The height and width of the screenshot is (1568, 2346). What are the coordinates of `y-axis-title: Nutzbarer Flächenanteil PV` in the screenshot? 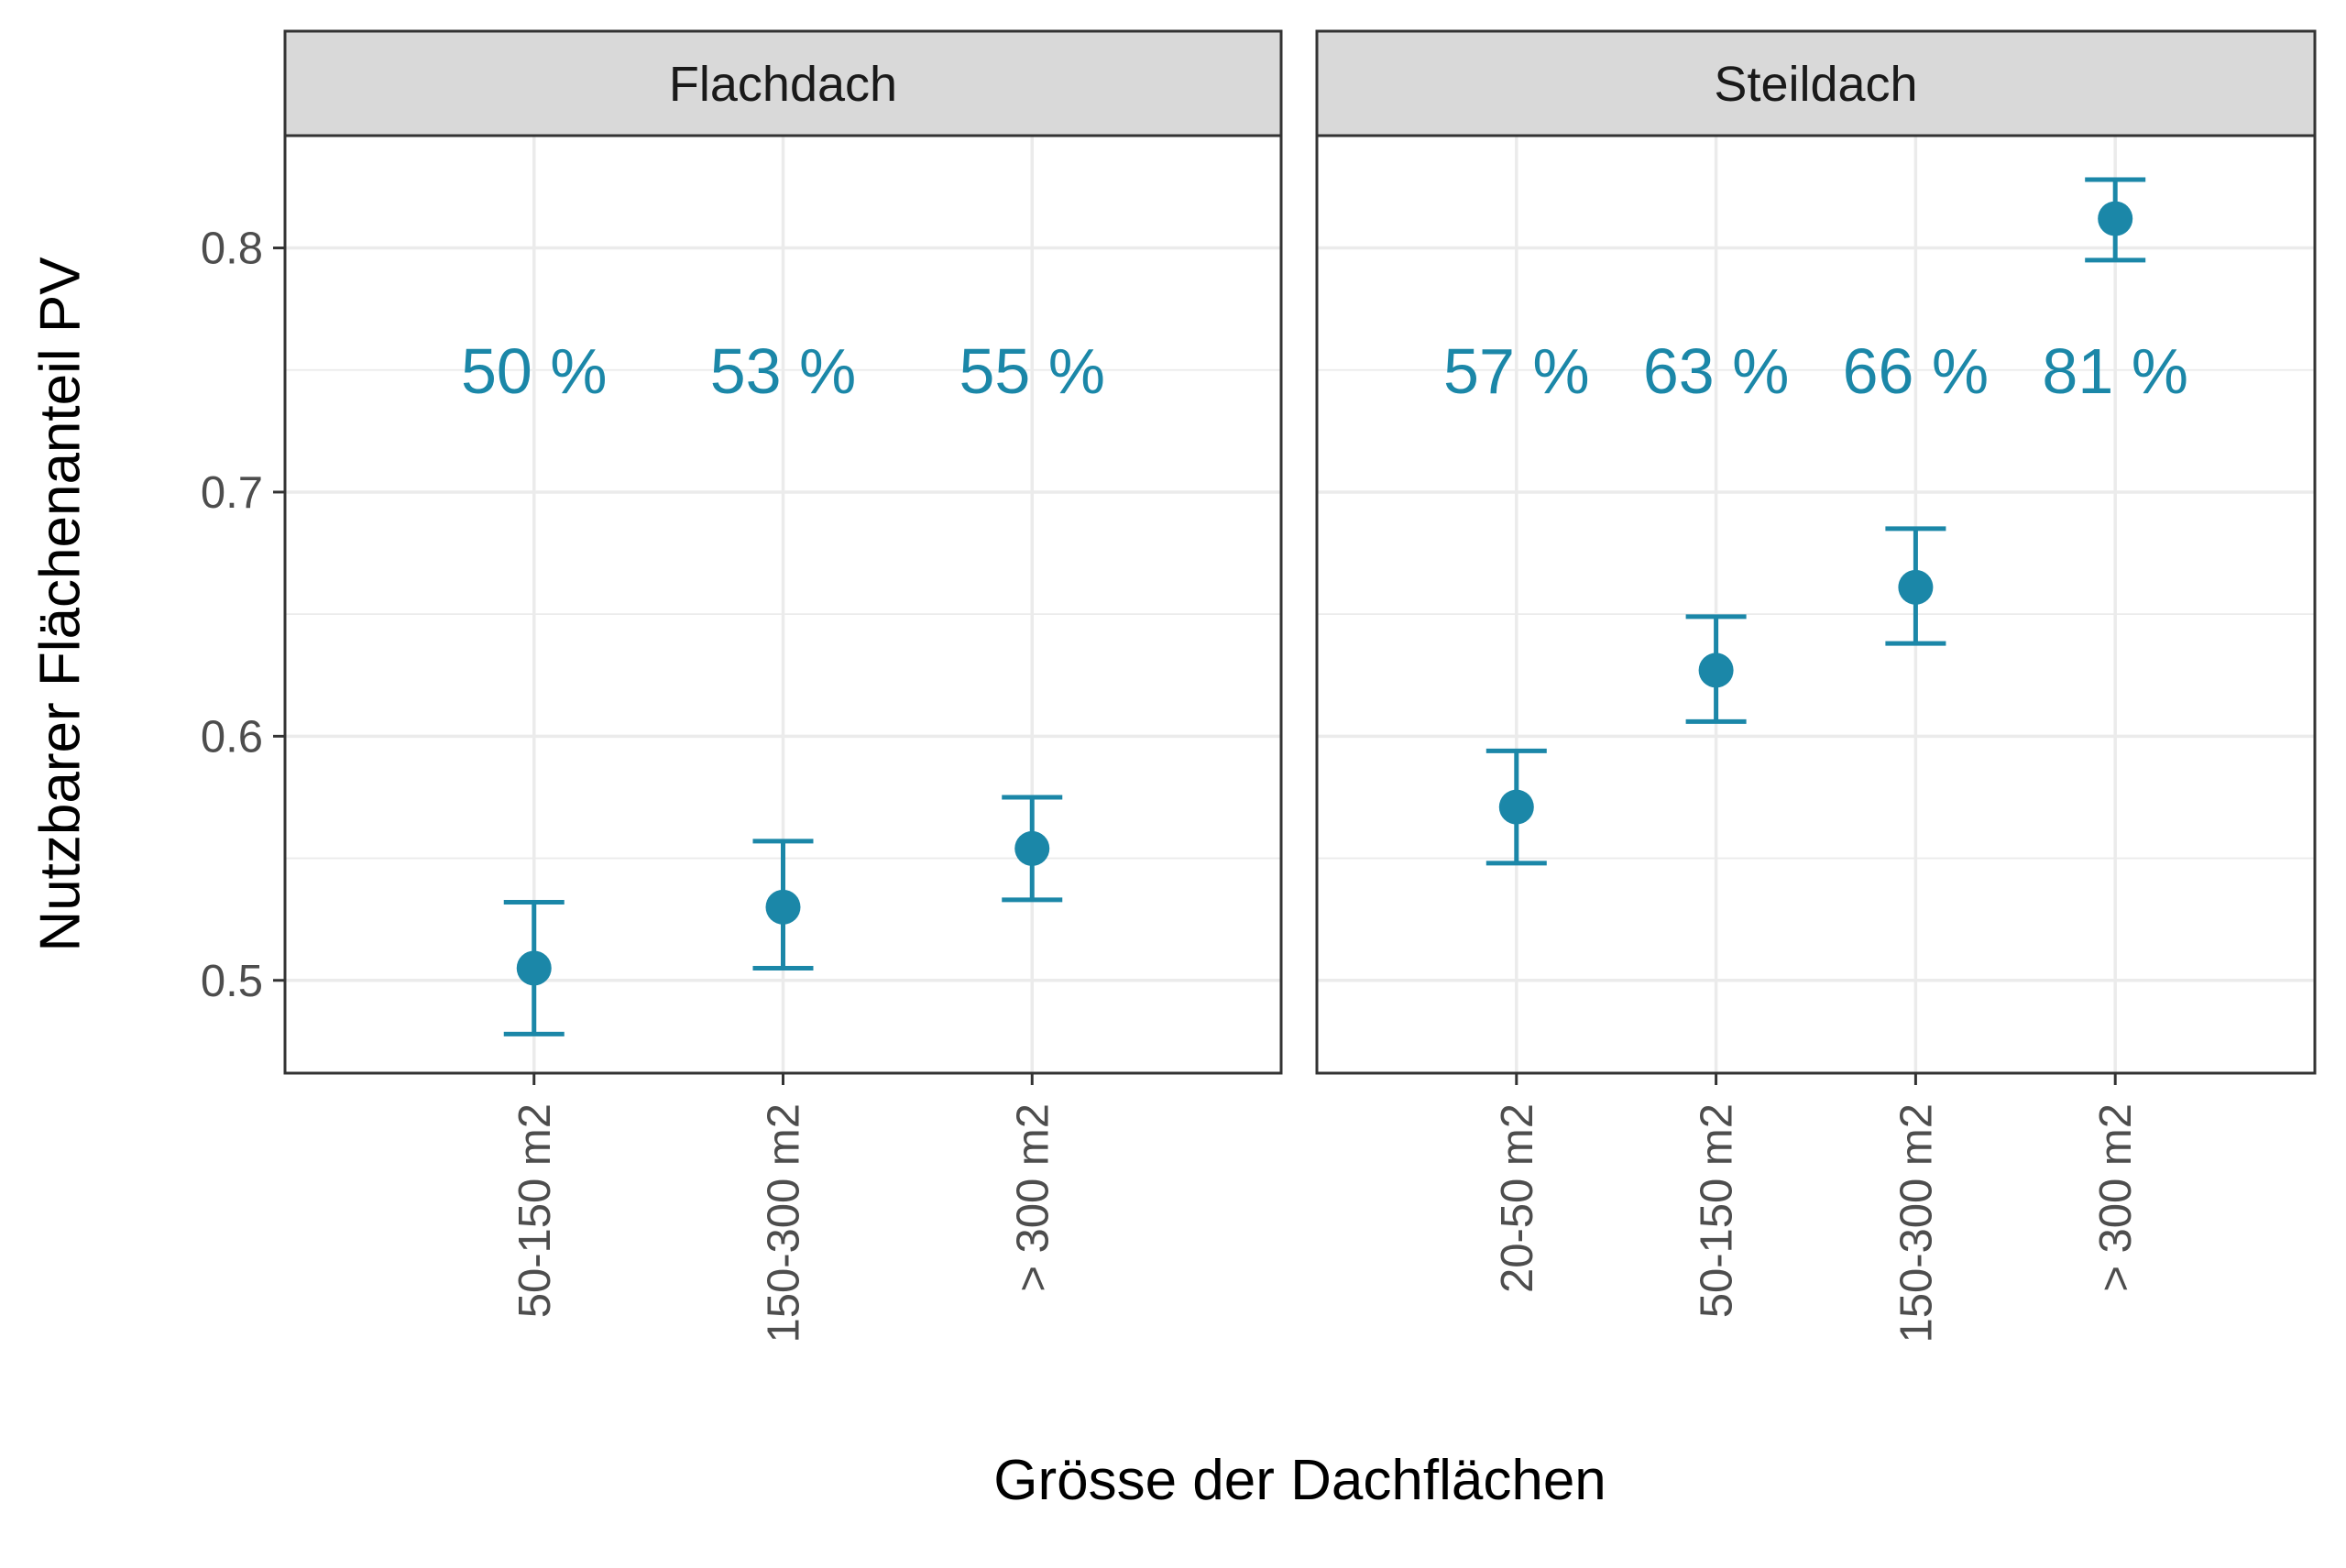 It's located at (60, 604).